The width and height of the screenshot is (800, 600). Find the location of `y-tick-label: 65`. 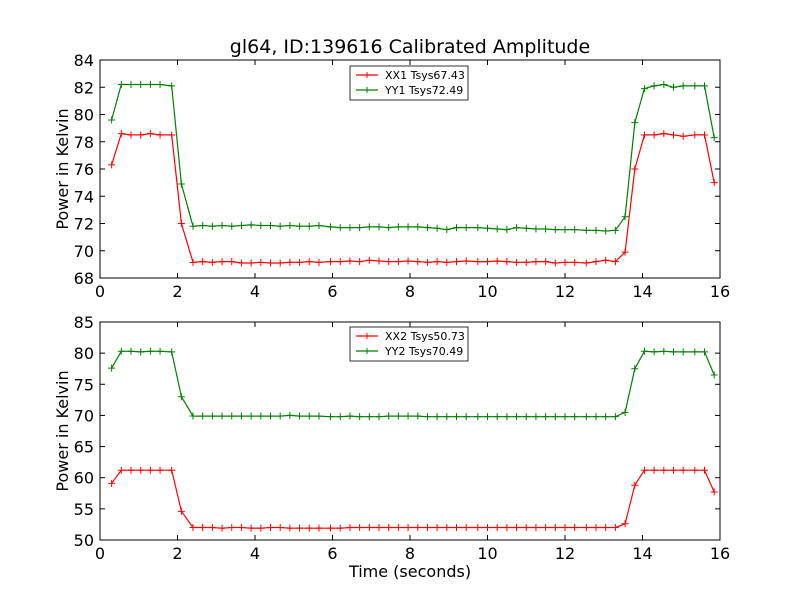

y-tick-label: 65 is located at coordinates (84, 447).